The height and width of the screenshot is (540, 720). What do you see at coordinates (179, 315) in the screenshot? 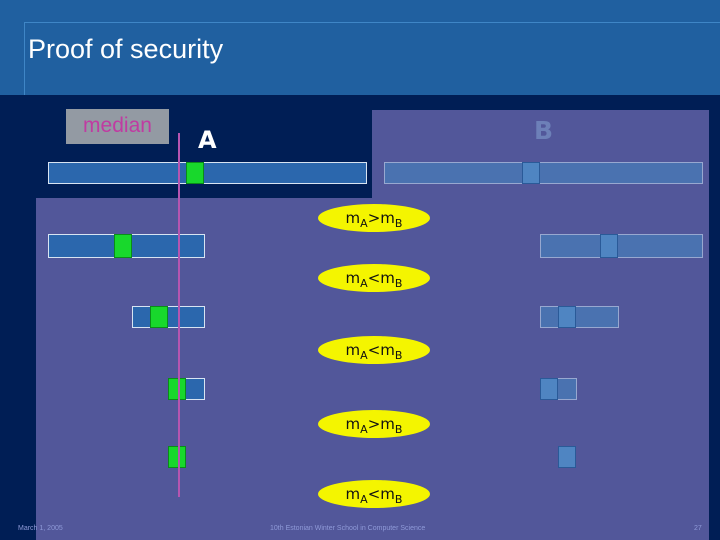
I see `median-line` at bounding box center [179, 315].